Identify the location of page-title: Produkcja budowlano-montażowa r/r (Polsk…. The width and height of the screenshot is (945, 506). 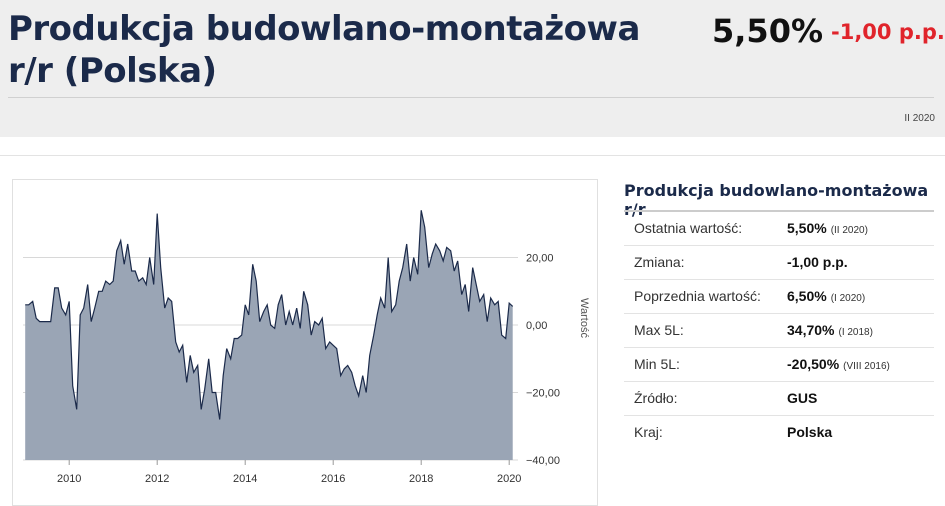
(324, 50).